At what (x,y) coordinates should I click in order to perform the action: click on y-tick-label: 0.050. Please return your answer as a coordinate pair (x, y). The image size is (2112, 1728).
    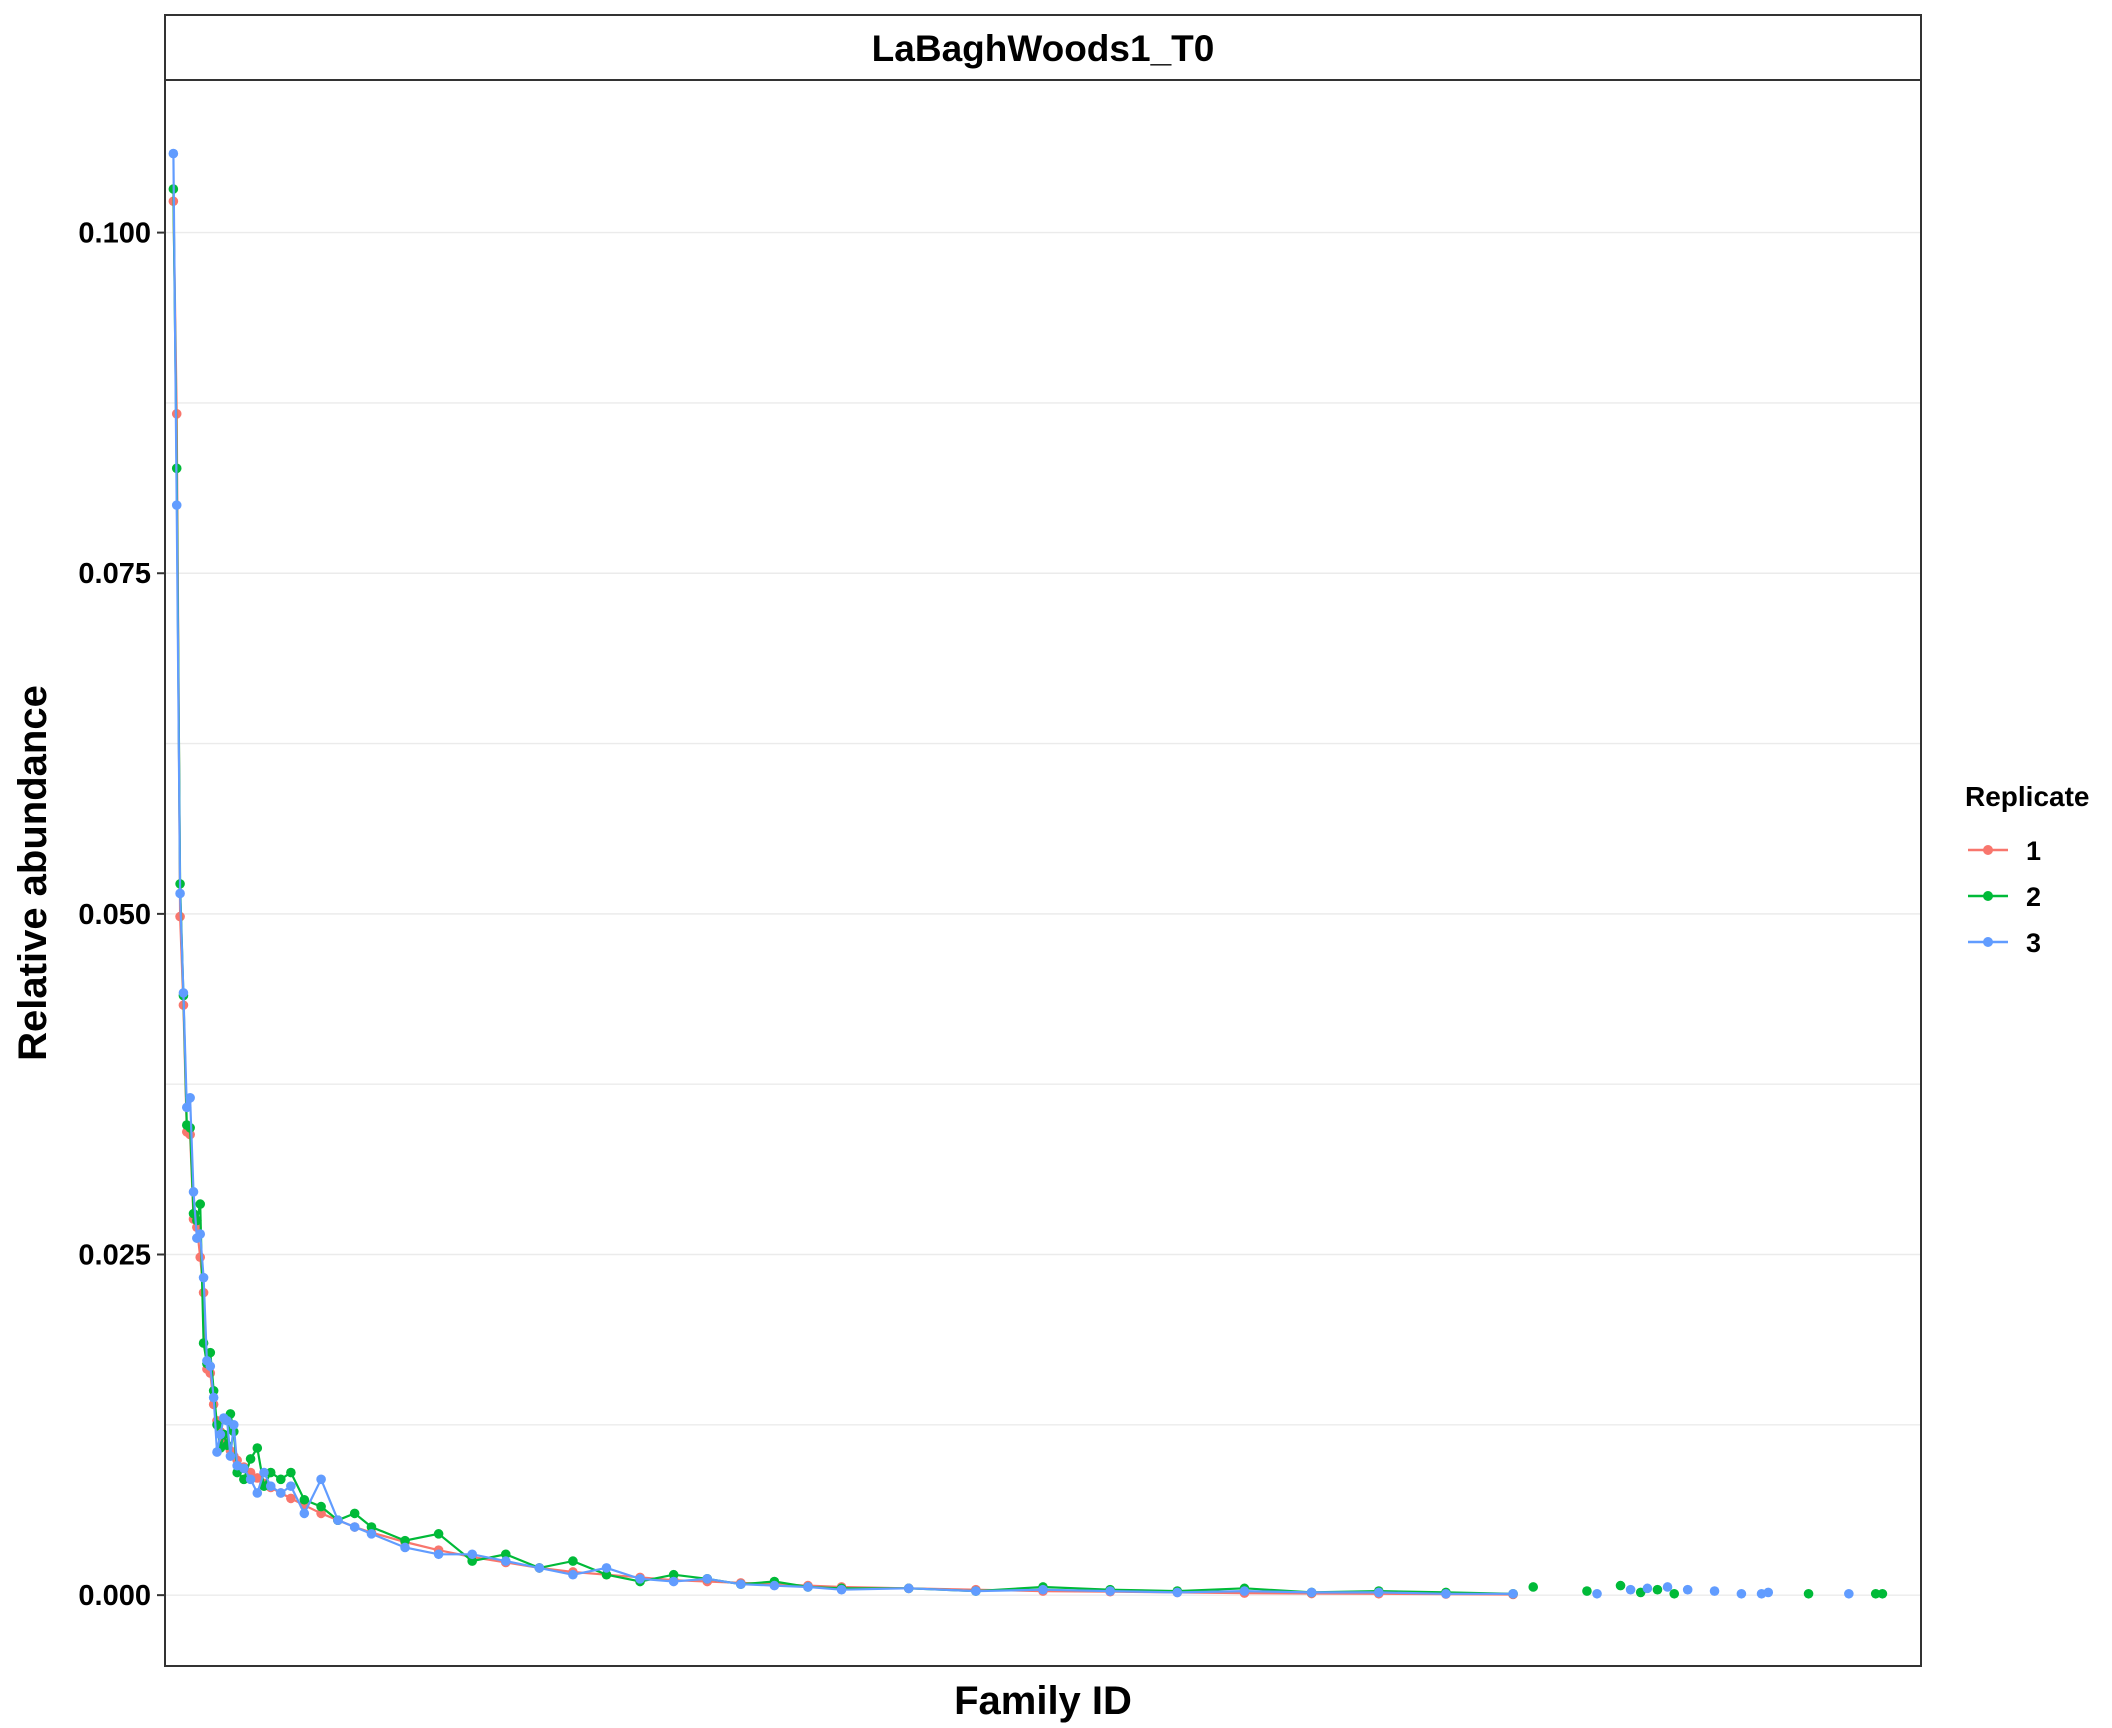
    Looking at the image, I should click on (114, 915).